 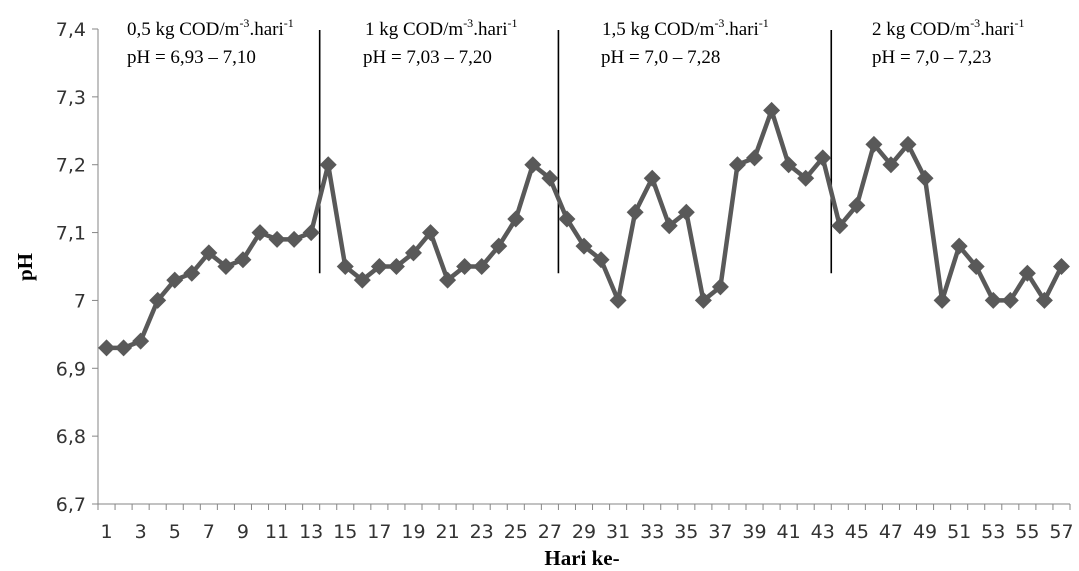 I want to click on x-tick-label: 35, so click(x=686, y=532).